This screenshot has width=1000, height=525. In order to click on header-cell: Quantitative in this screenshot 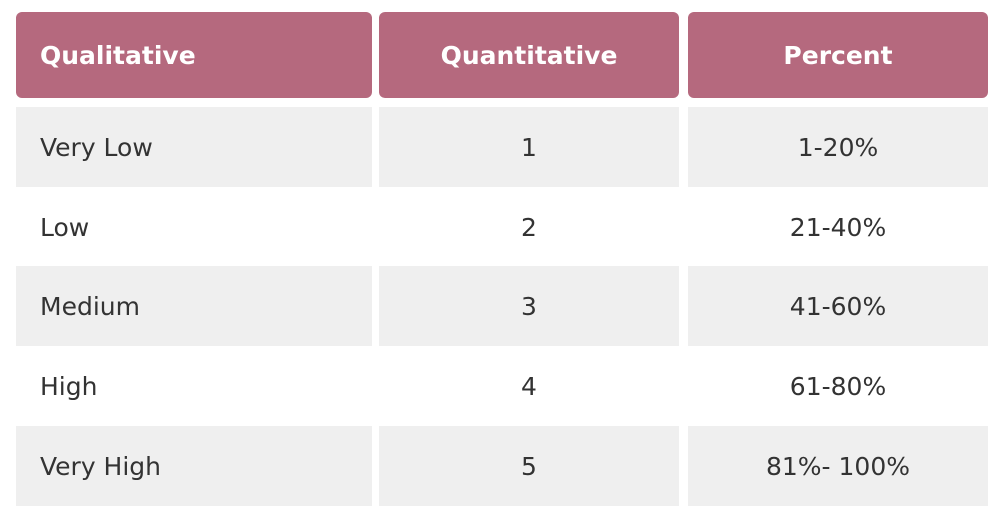, I will do `click(529, 55)`.